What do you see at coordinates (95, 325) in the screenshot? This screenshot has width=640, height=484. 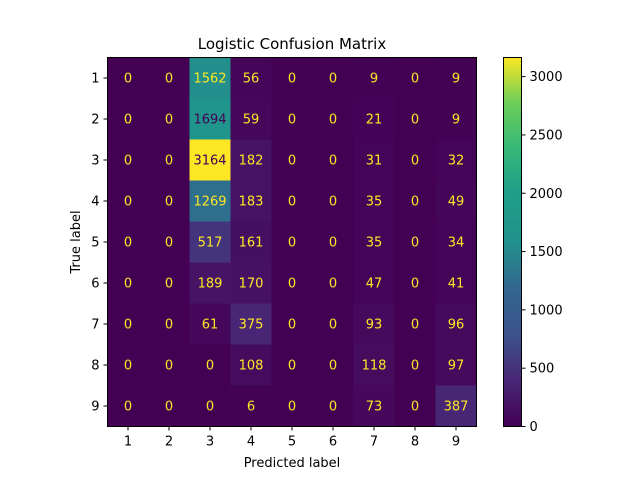 I see `y-tick-label: 7` at bounding box center [95, 325].